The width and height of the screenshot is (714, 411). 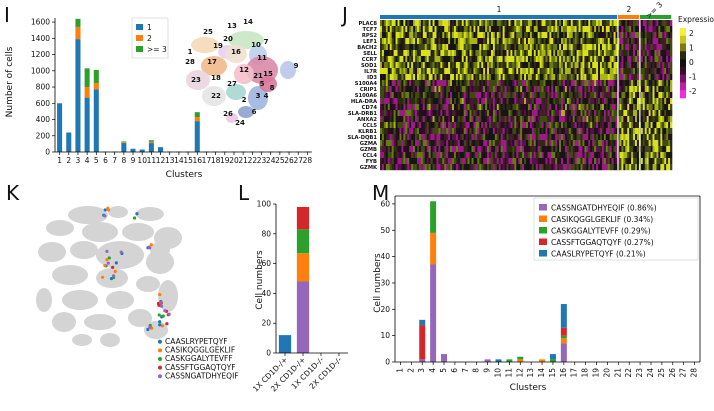 What do you see at coordinates (476, 370) in the screenshot?
I see `x-tick-label: 8` at bounding box center [476, 370].